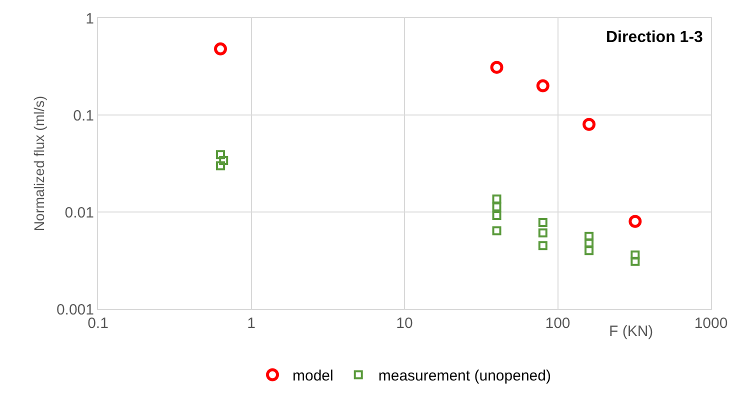 This screenshot has height=403, width=747. What do you see at coordinates (251, 323) in the screenshot?
I see `x-tick-label: 1` at bounding box center [251, 323].